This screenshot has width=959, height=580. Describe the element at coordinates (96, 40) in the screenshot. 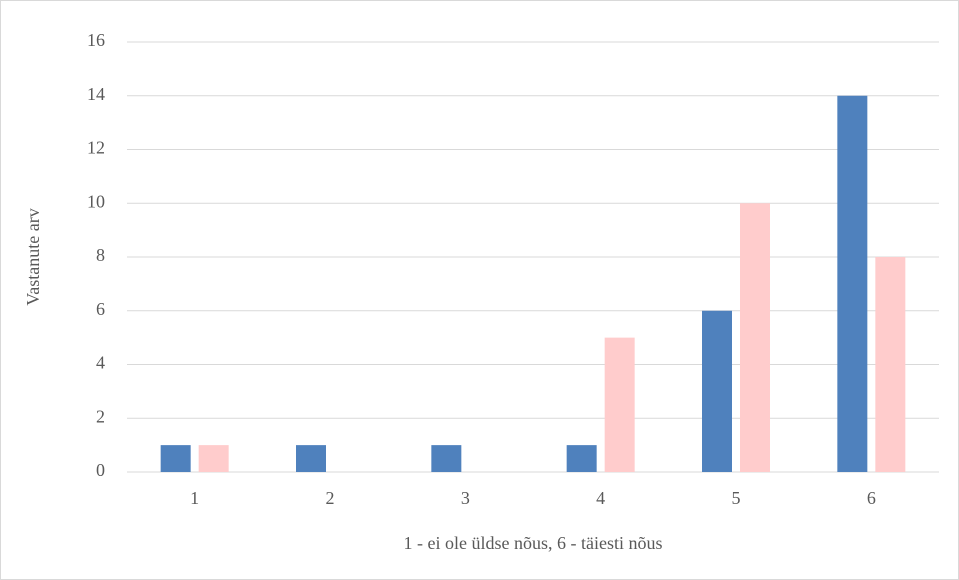

I see `y-tick-label: 16` at that location.